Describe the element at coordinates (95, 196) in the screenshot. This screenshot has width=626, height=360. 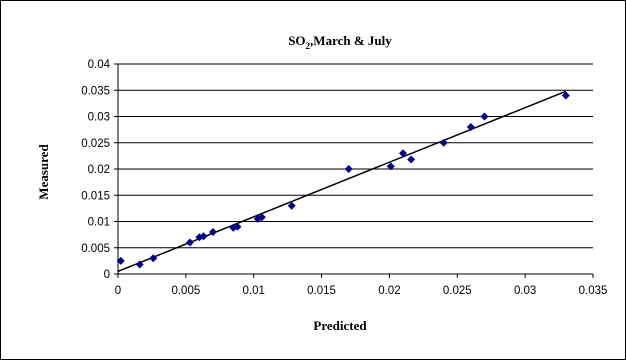
I see `y-tick-label: 0.015` at that location.